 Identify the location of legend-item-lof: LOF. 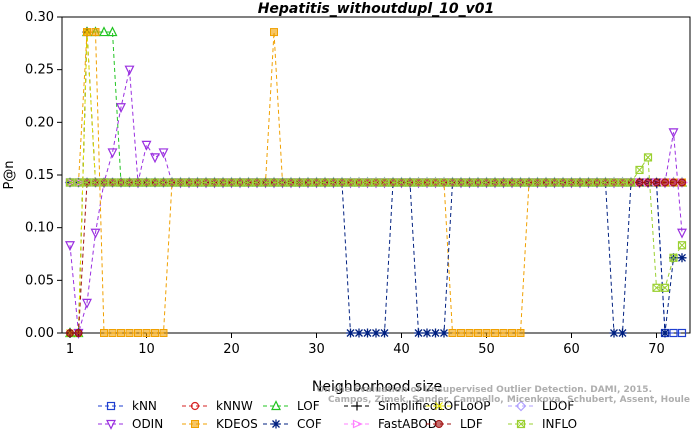
(291, 406).